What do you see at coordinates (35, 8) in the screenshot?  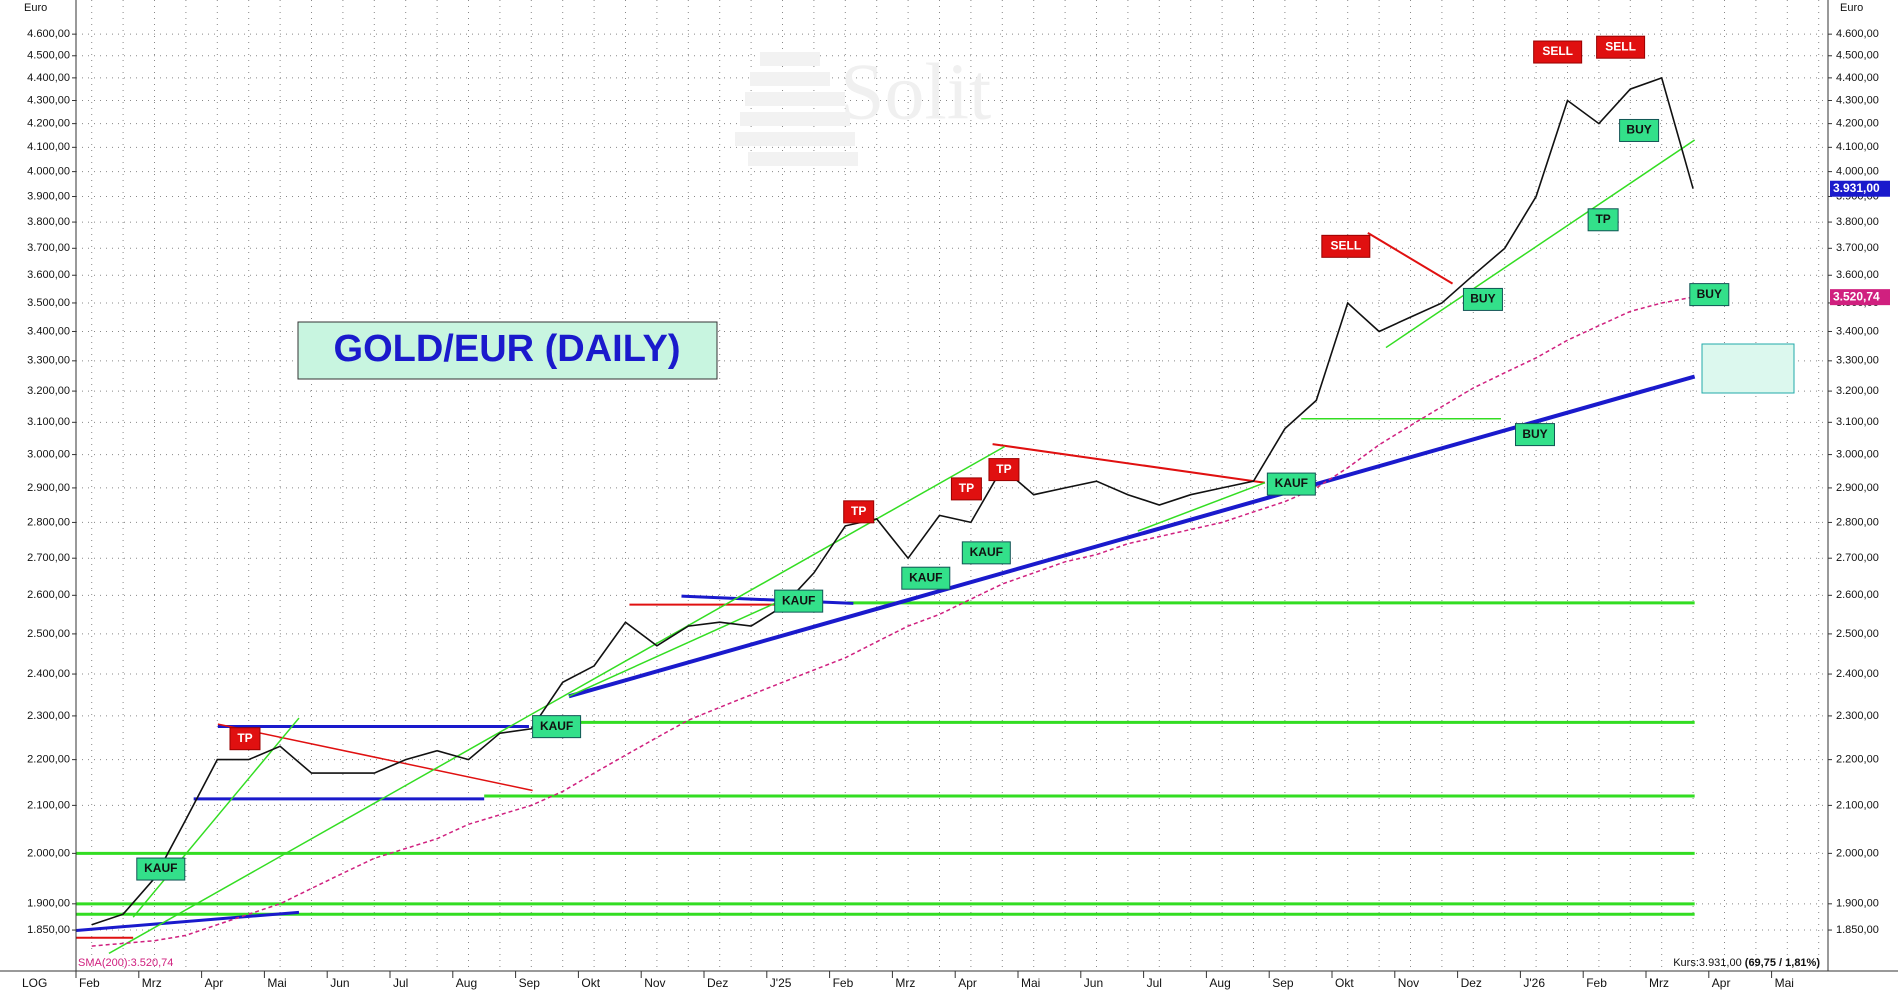 I see `y-axis-label: Euro` at bounding box center [35, 8].